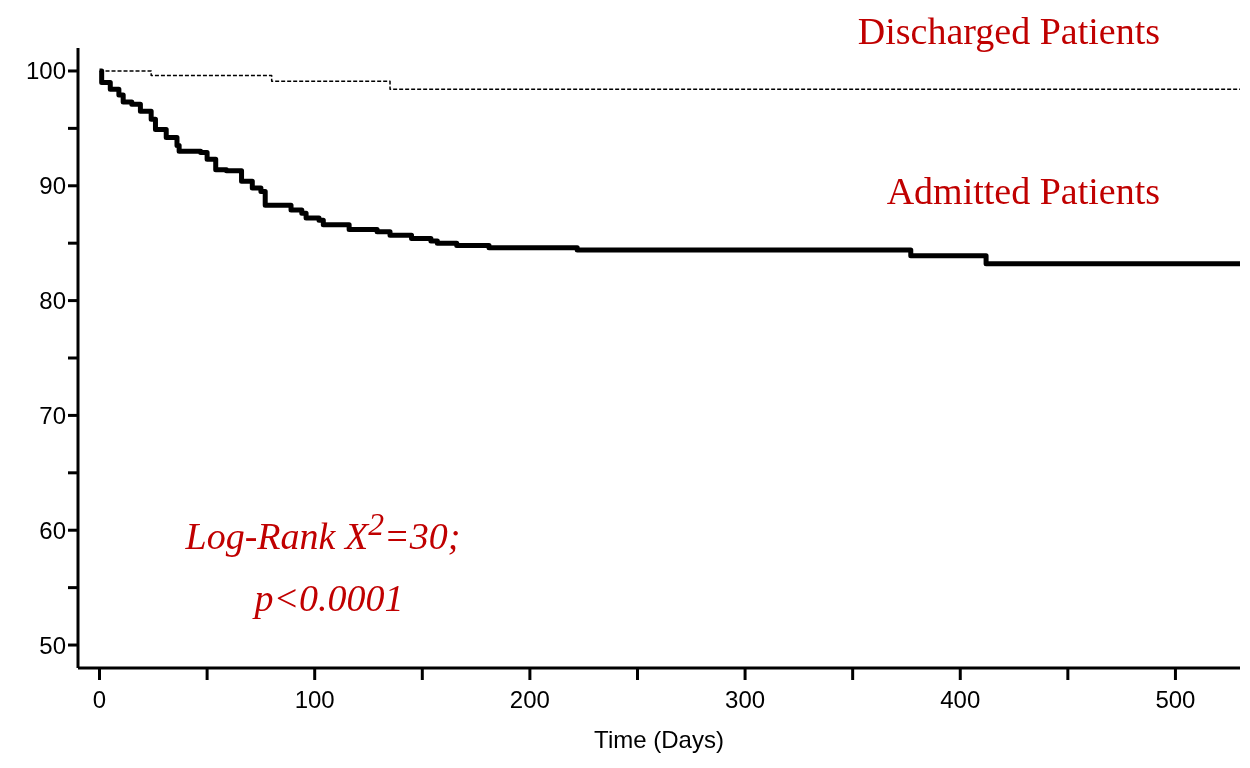 Image resolution: width=1250 pixels, height=768 pixels. I want to click on x-tick-label: 0, so click(99, 699).